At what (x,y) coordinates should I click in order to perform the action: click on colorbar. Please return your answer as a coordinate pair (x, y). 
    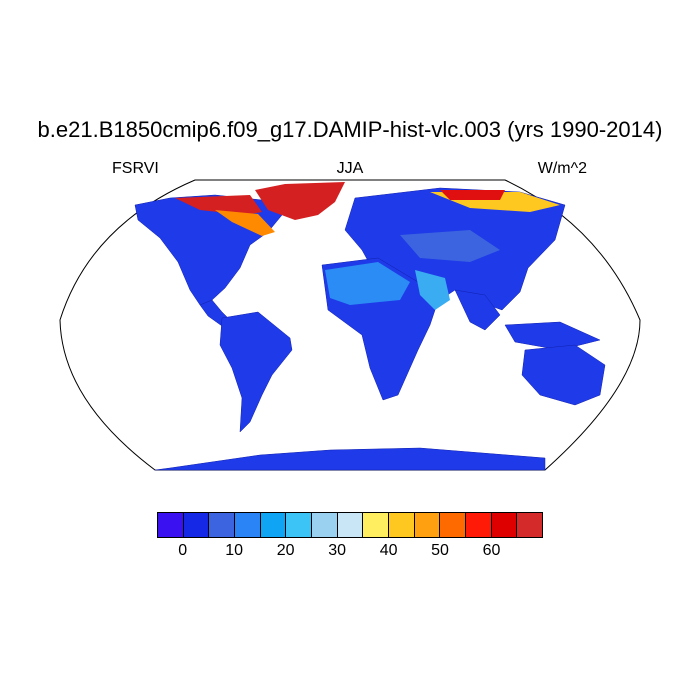
    Looking at the image, I should click on (350, 525).